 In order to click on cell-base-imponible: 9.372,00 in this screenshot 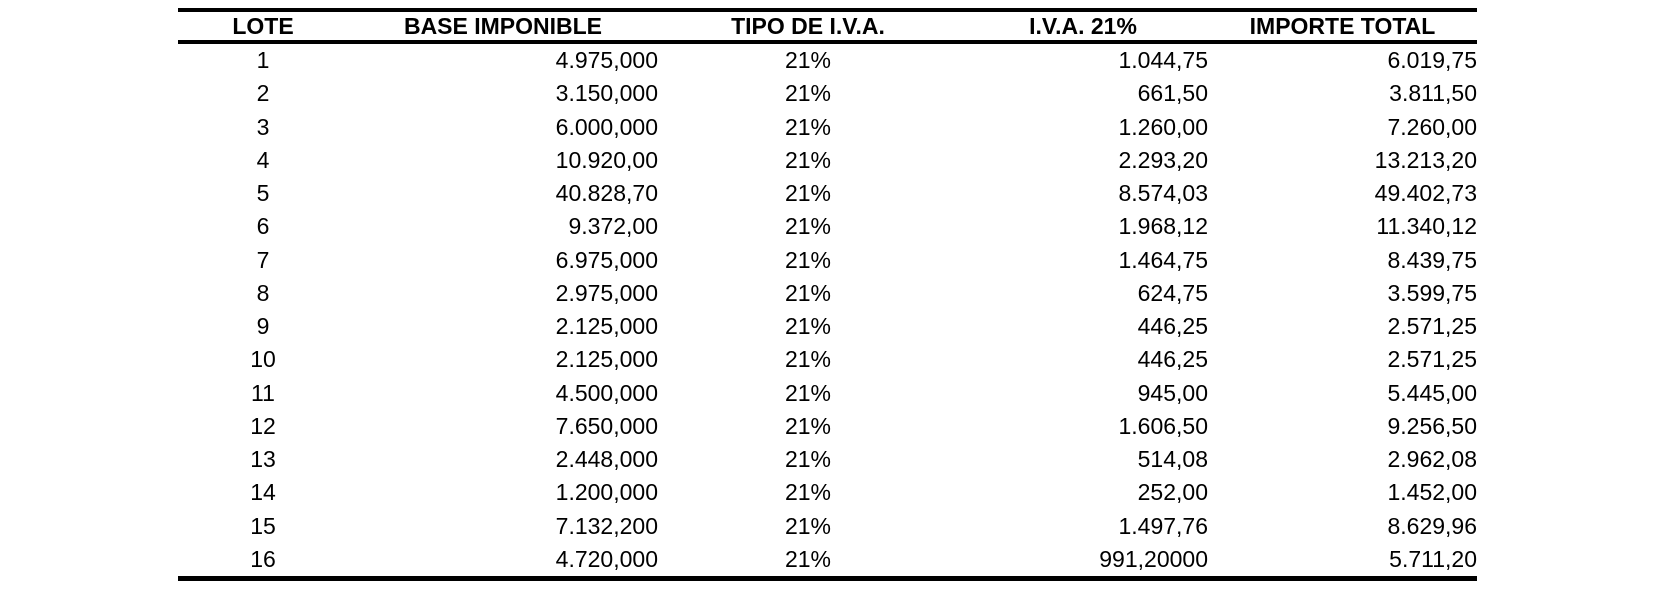, I will do `click(613, 226)`.